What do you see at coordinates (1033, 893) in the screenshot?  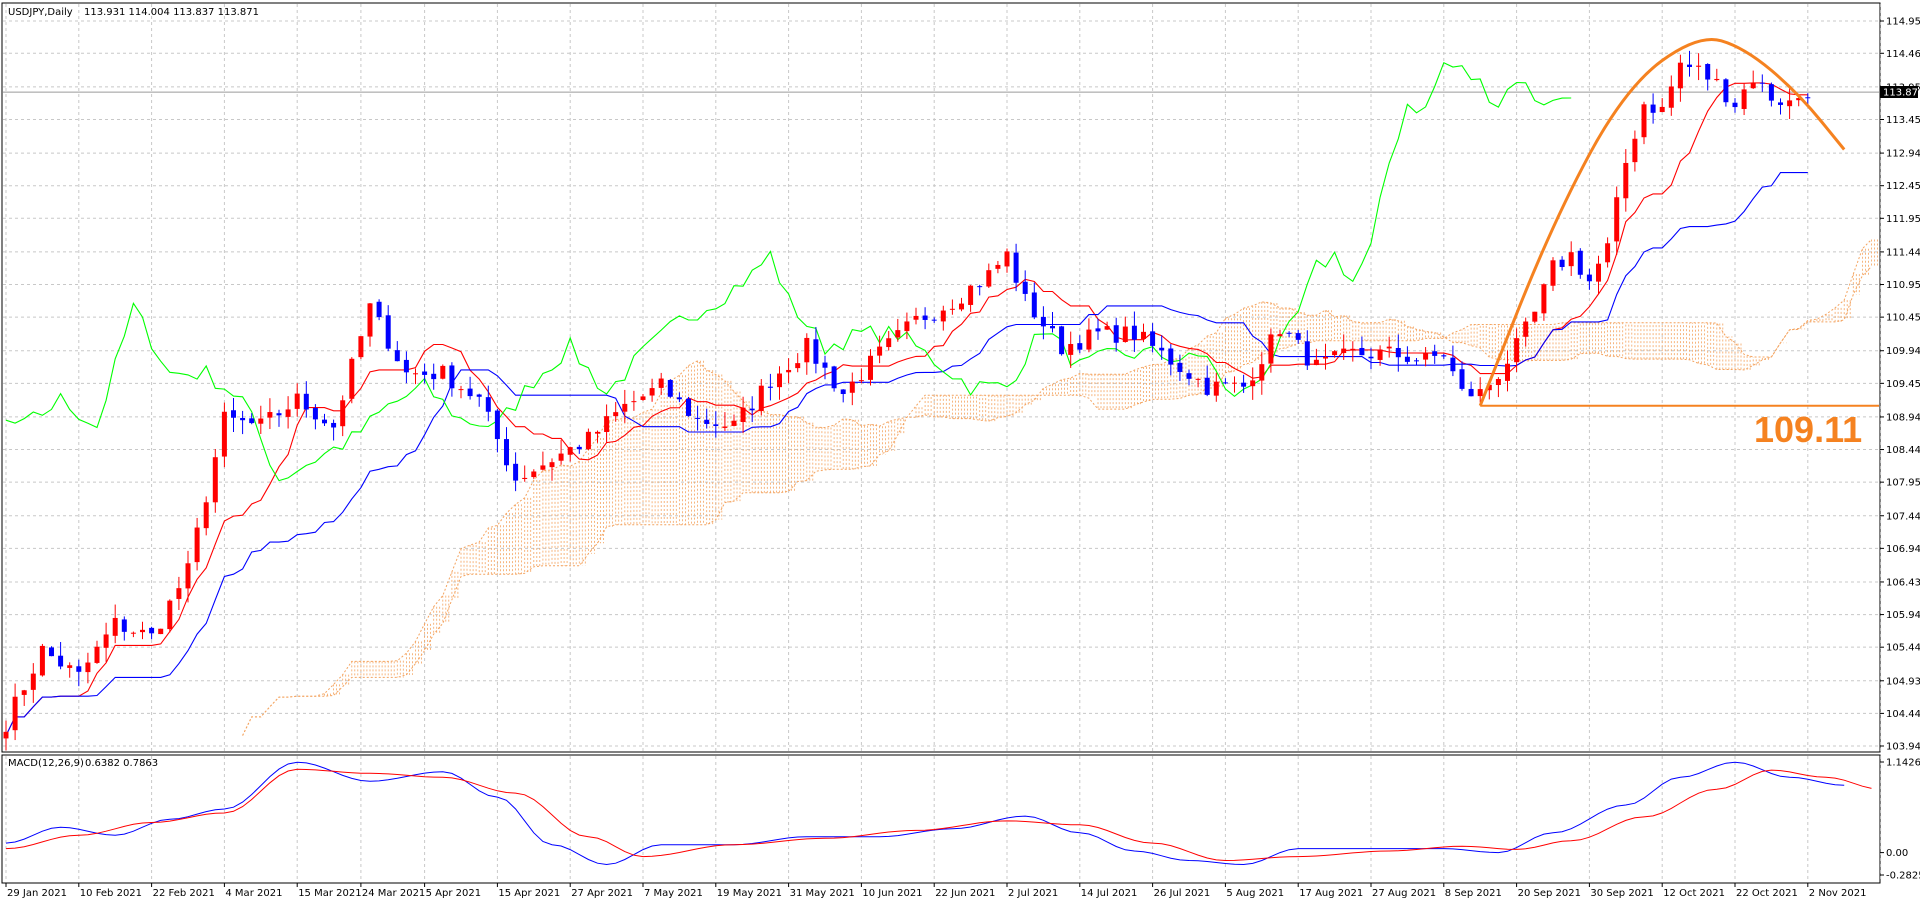 I see `x-tick-label: 2 Jul 2021` at bounding box center [1033, 893].